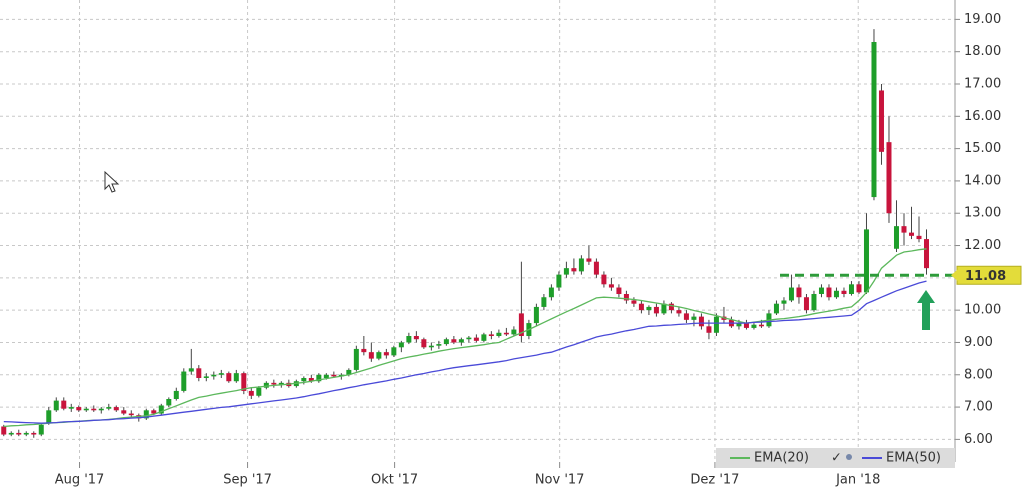  Describe the element at coordinates (913, 458) in the screenshot. I see `legend-label: EMA(50)` at that location.